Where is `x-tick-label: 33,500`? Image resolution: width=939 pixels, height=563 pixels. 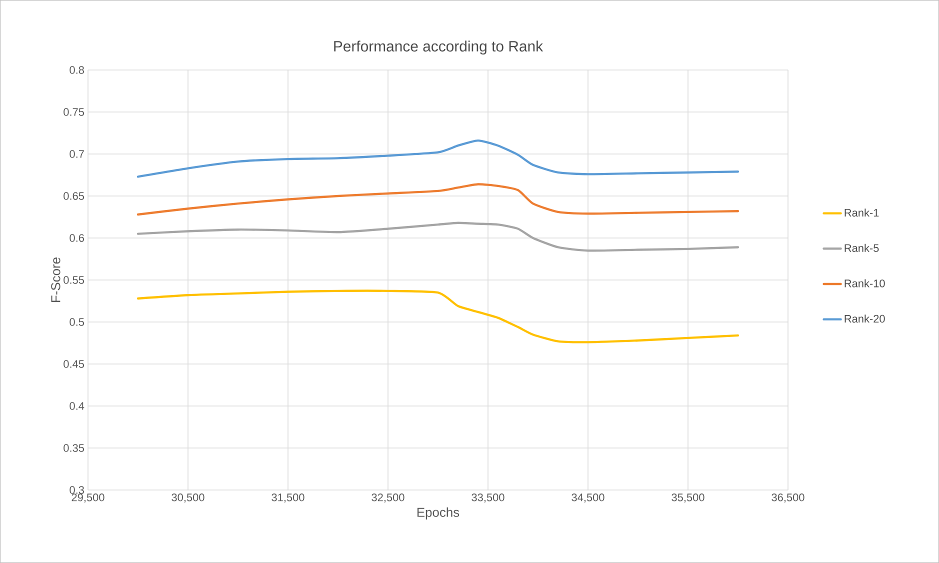
x-tick-label: 33,500 is located at coordinates (488, 498).